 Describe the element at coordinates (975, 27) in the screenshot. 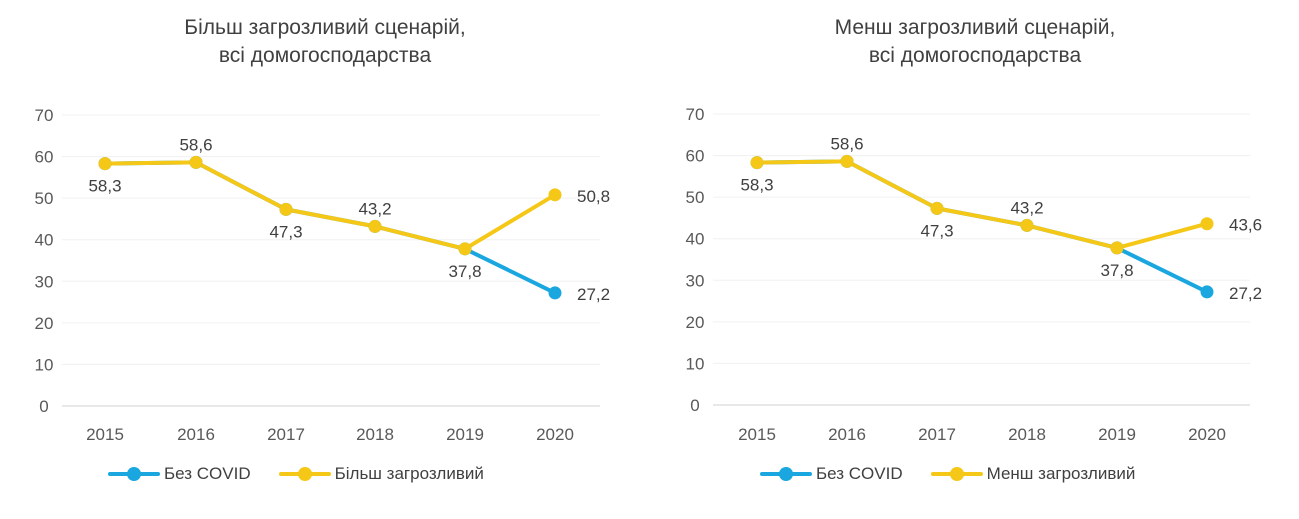

I see `chart-title-line-1: Менш загрозливий сценарій,` at that location.